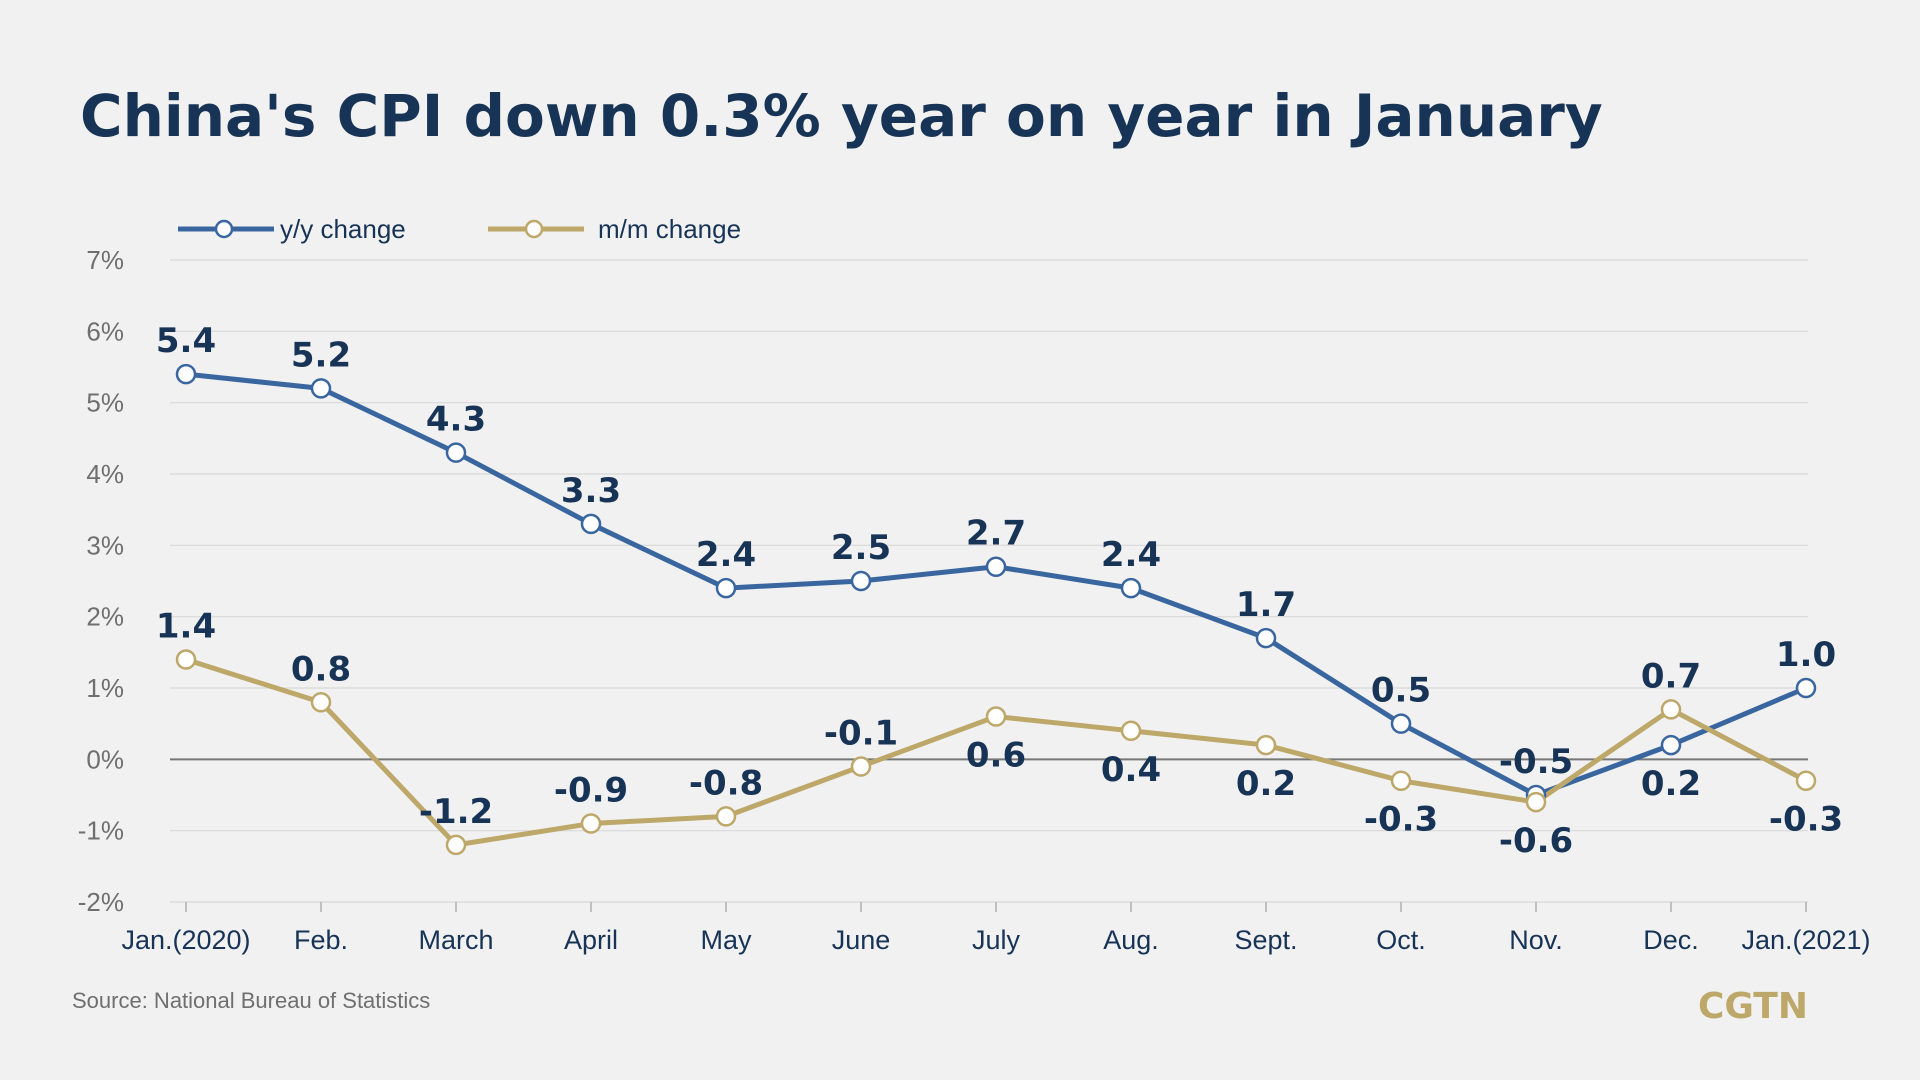 The image size is (1920, 1080). What do you see at coordinates (1265, 940) in the screenshot?
I see `x-tick-label: Sept.` at bounding box center [1265, 940].